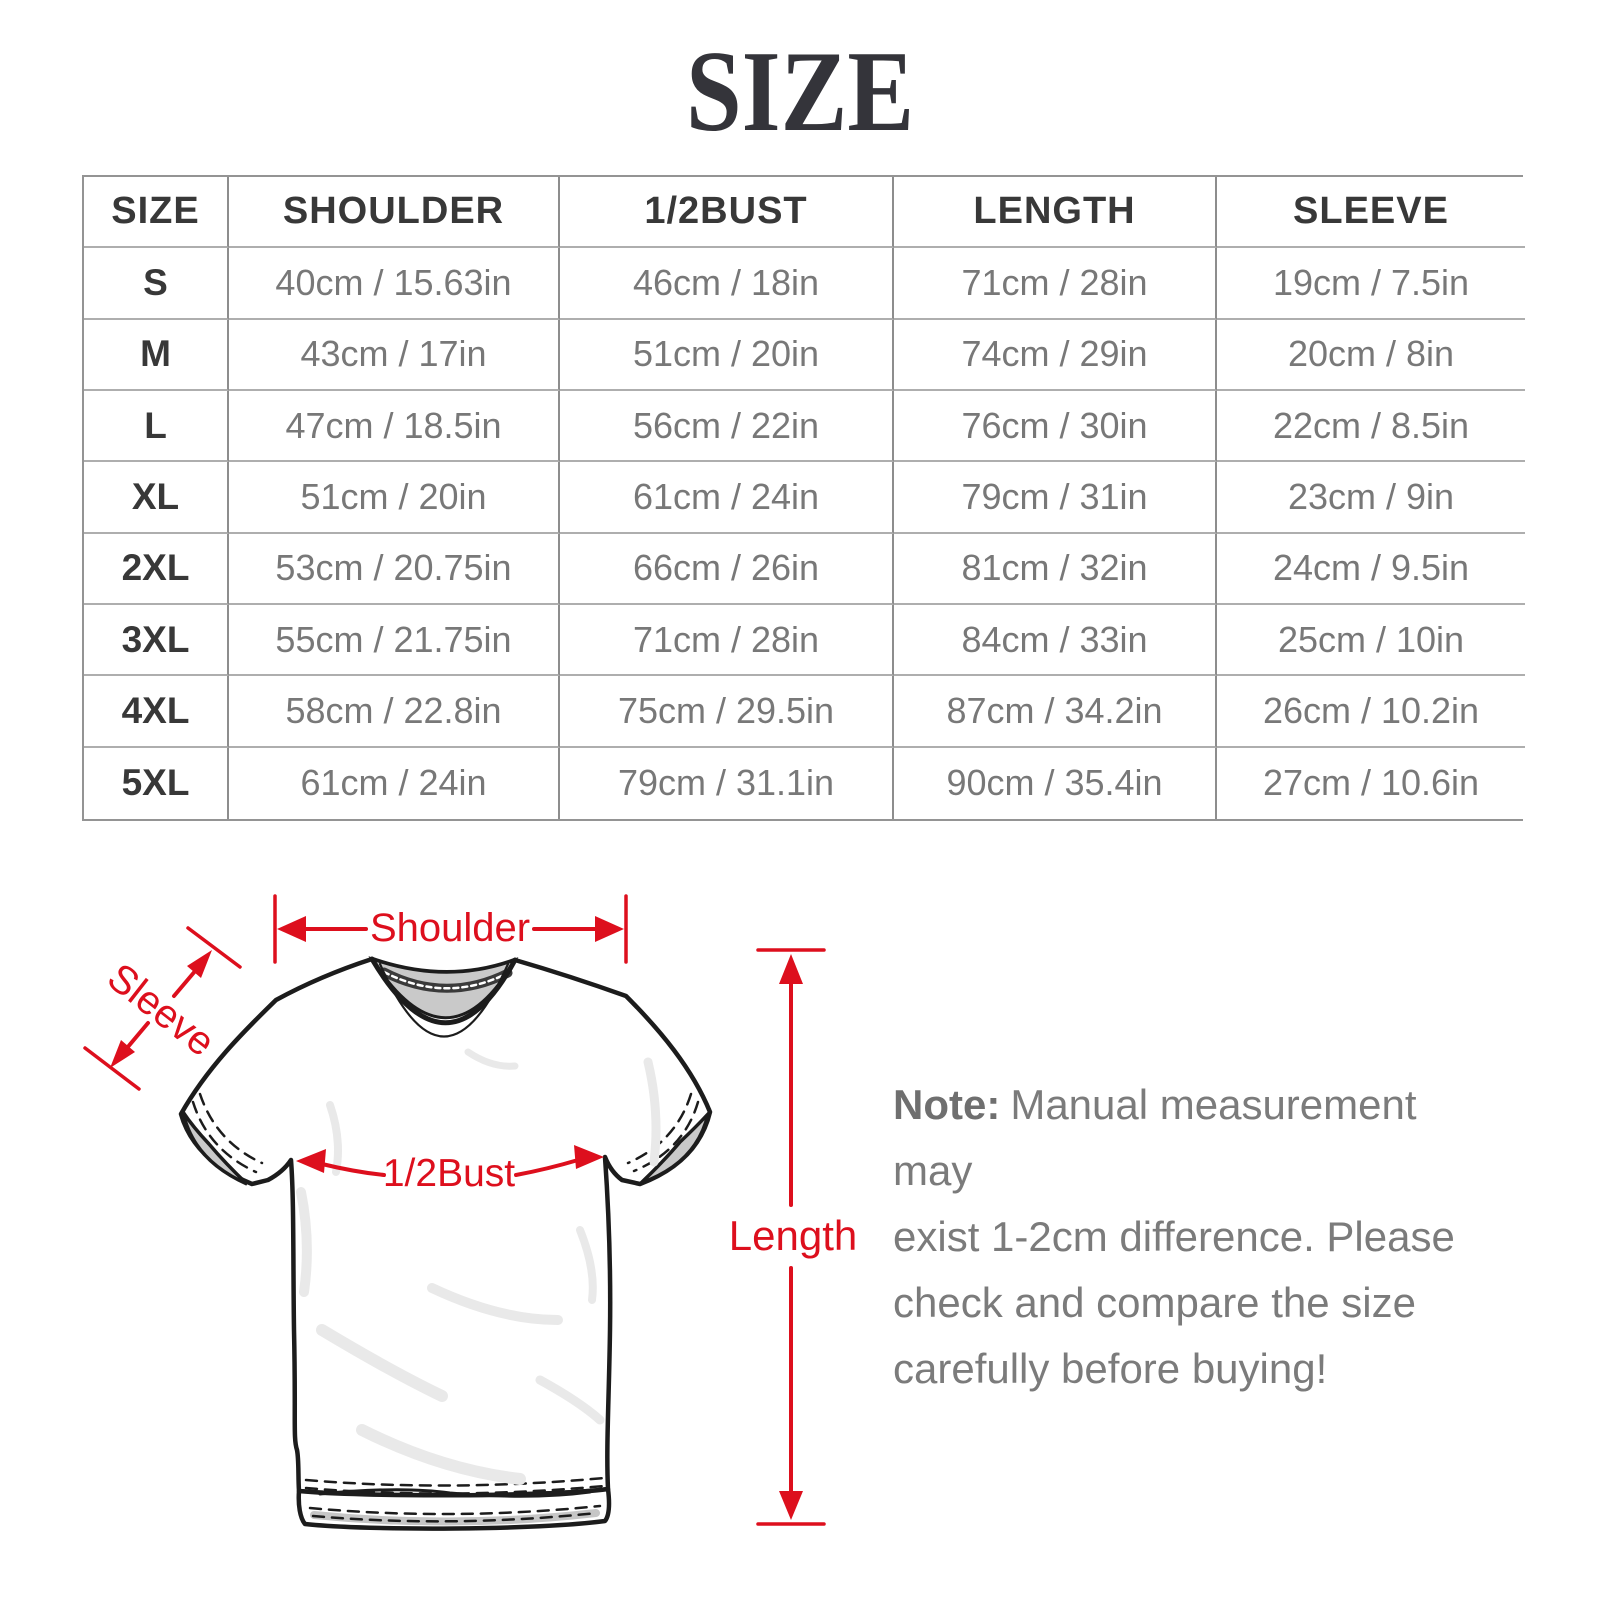 This screenshot has height=1600, width=1600. Describe the element at coordinates (156, 284) in the screenshot. I see `size-cell: S` at that location.